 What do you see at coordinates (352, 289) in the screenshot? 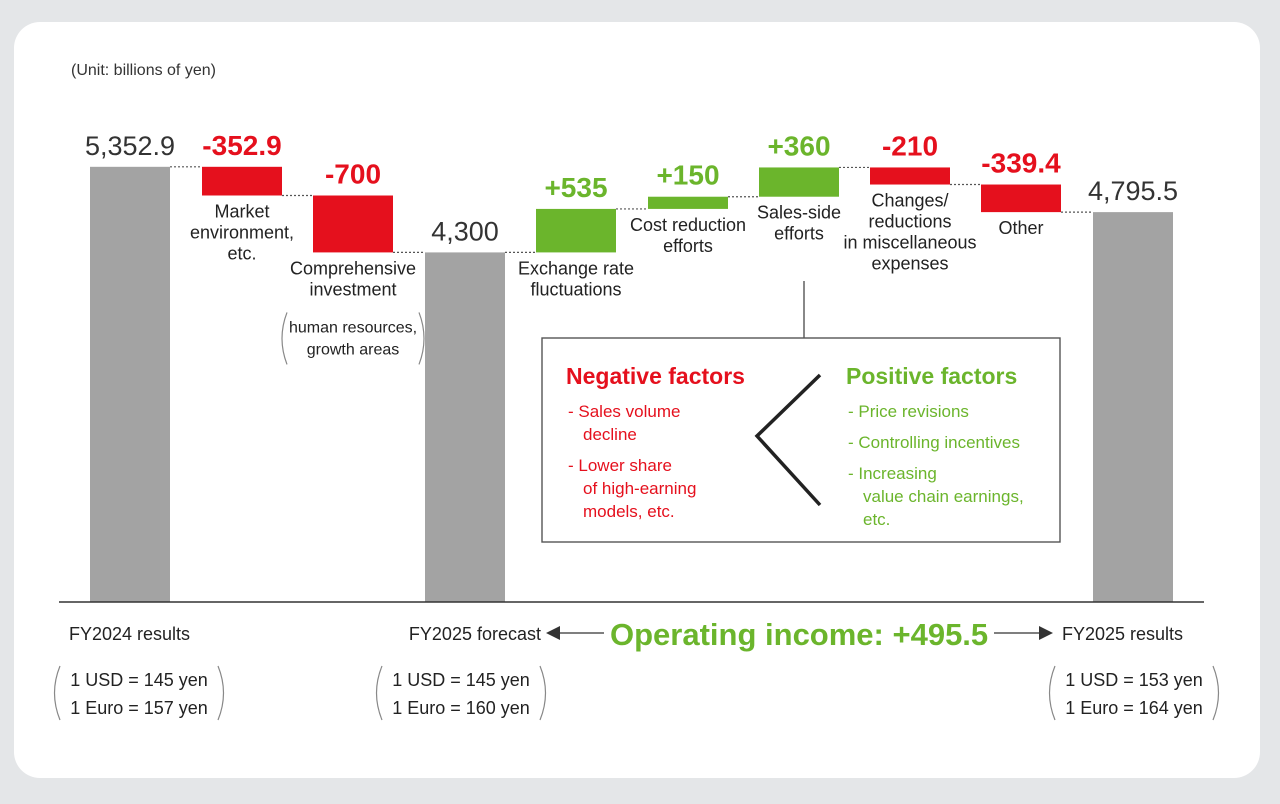
I see `category-label: investment` at bounding box center [352, 289].